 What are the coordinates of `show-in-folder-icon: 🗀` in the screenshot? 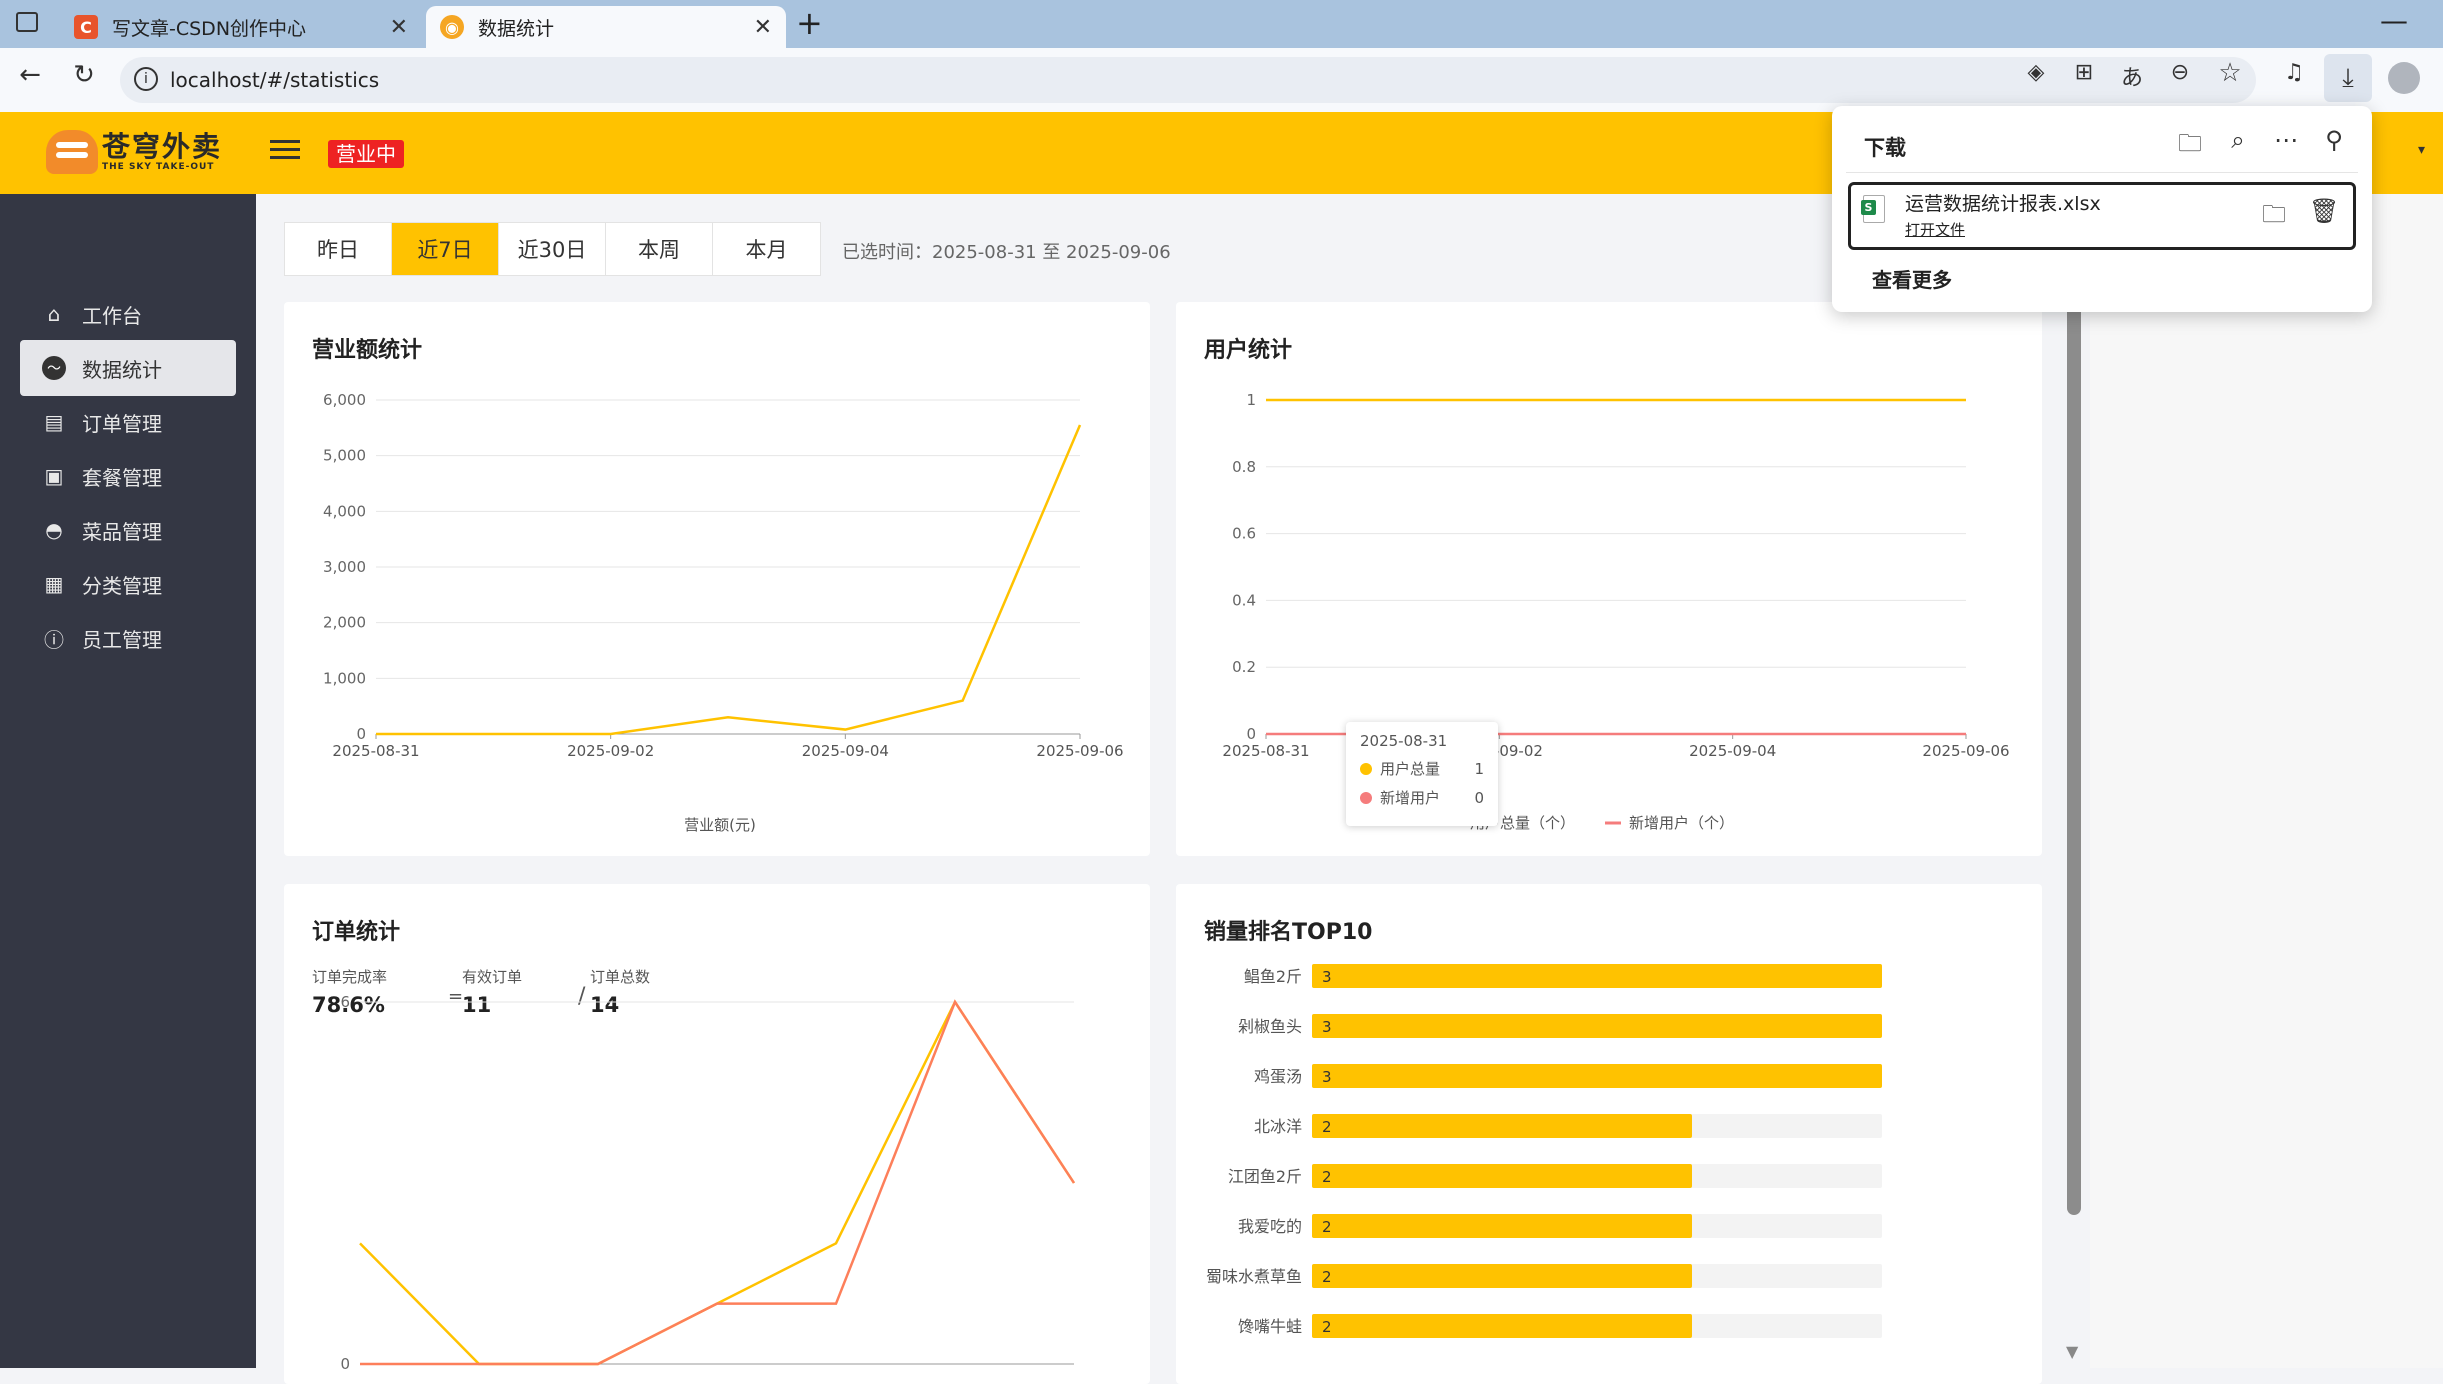 It's located at (2274, 214).